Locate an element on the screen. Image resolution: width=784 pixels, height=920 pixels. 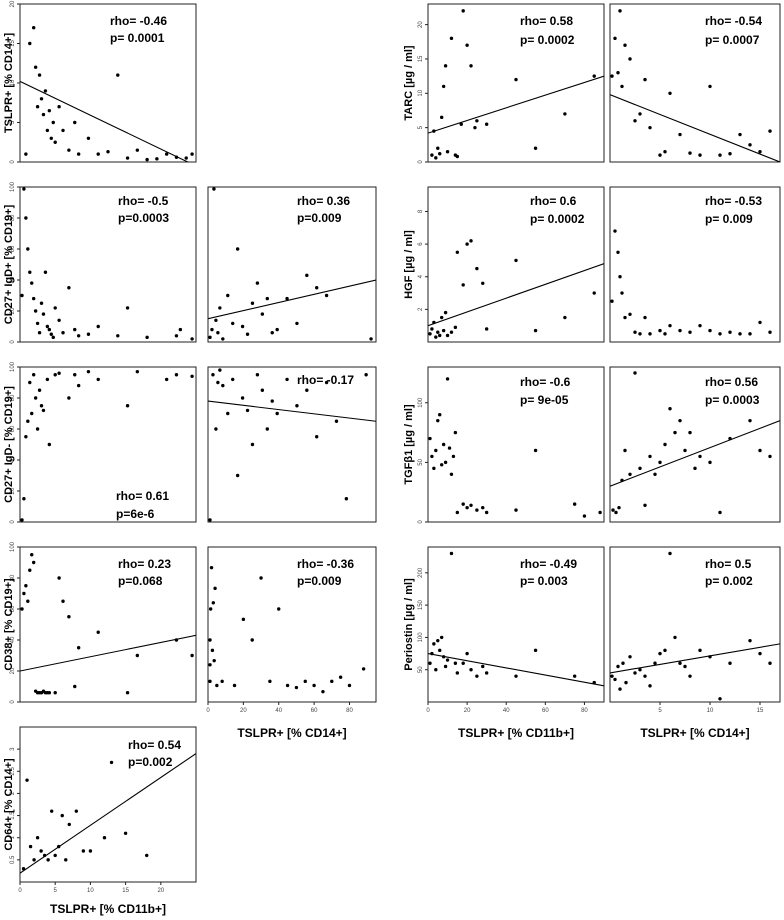
p-value-label: p=6e-6 is located at coordinates (135, 514).